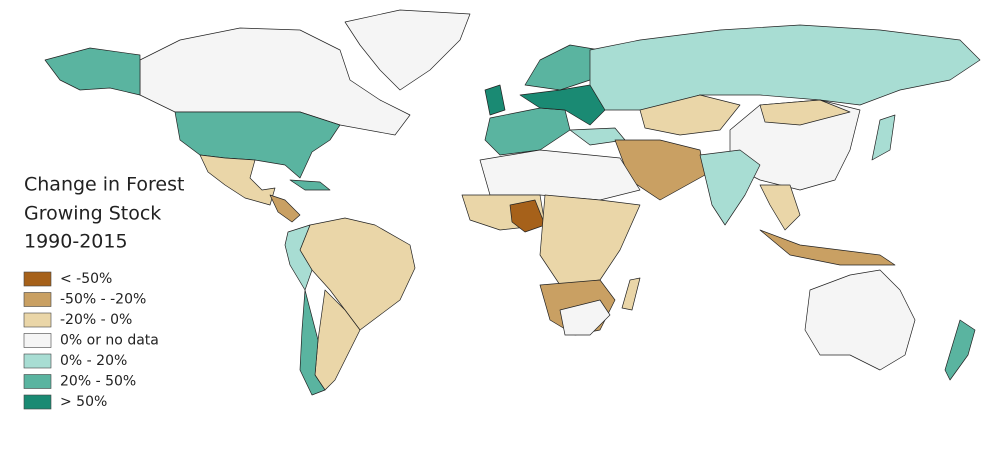 Image resolution: width=1000 pixels, height=455 pixels. What do you see at coordinates (76, 242) in the screenshot?
I see `legend-title: 1990-2015` at bounding box center [76, 242].